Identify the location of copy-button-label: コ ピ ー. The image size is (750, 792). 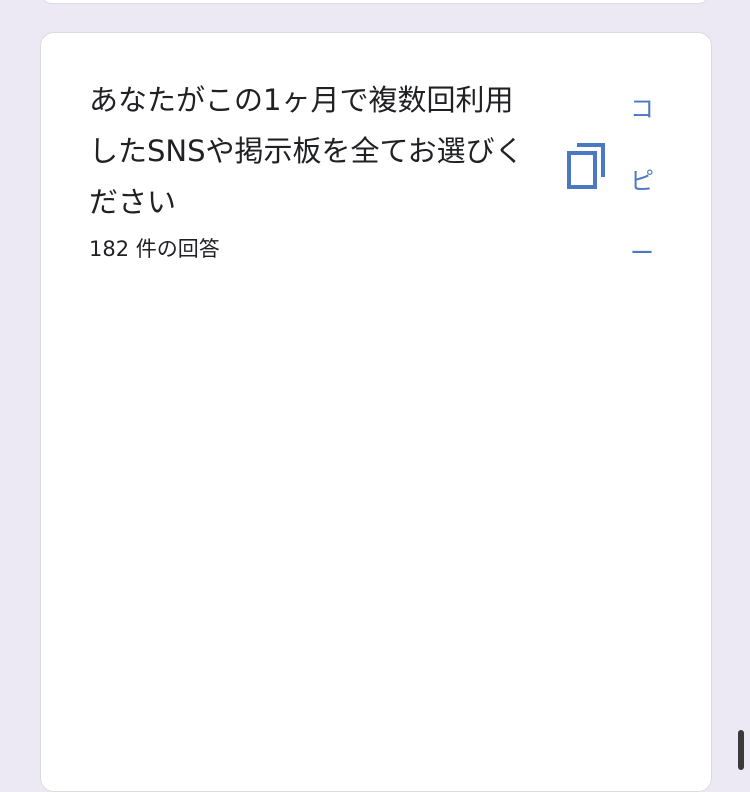
(642, 181).